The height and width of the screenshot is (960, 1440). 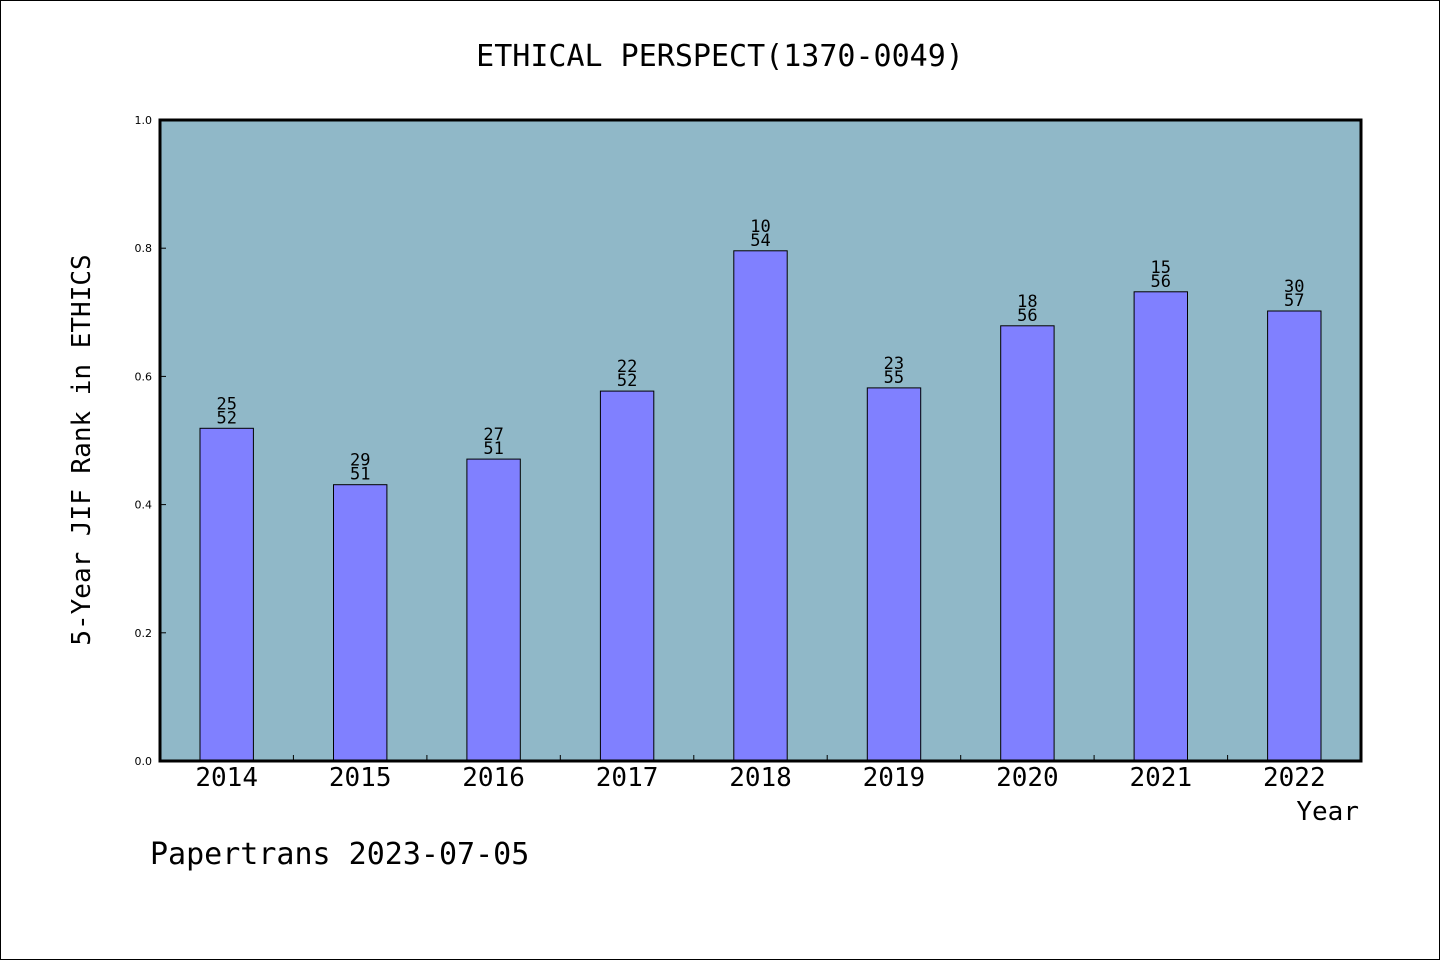 I want to click on rank-label-2016: 27, so click(x=493, y=435).